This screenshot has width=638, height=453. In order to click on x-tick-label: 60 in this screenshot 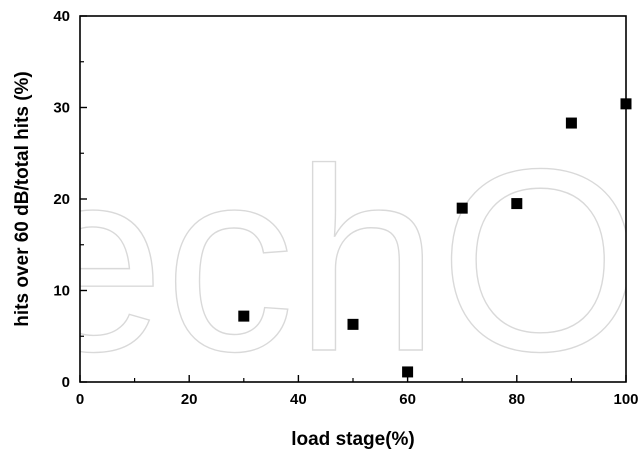, I will do `click(407, 399)`.